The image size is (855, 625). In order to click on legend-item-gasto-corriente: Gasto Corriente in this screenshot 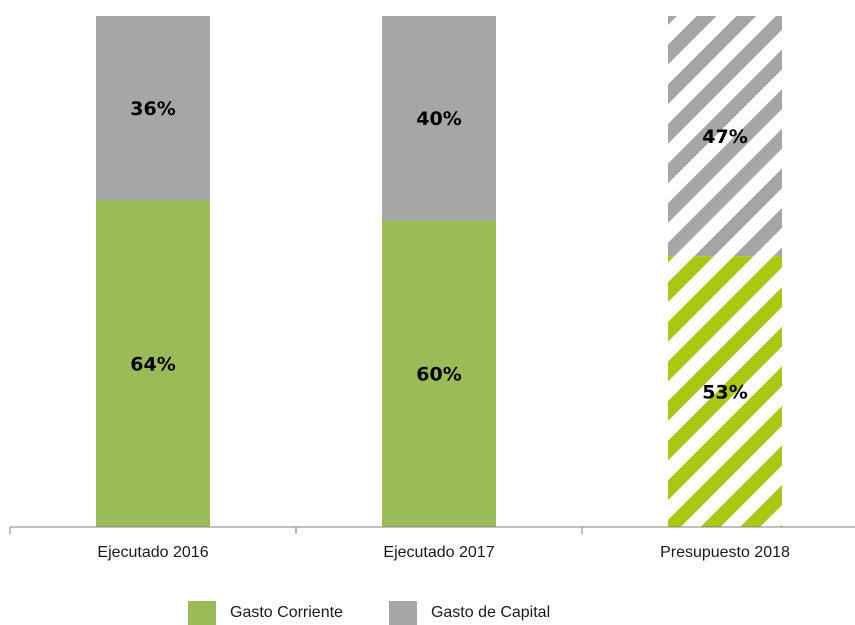, I will do `click(265, 612)`.